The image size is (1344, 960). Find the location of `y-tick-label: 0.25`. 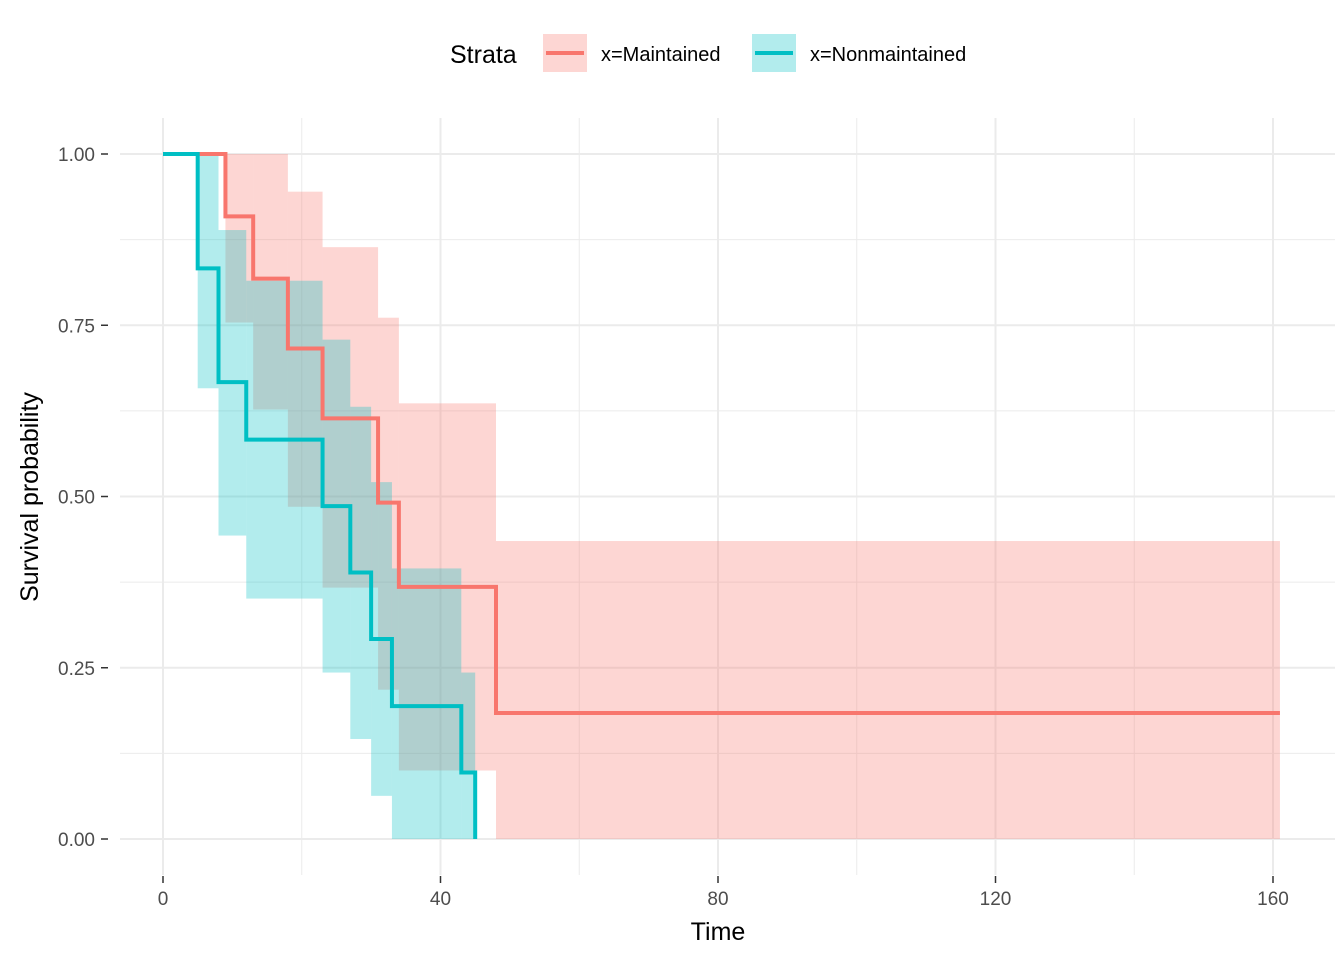

y-tick-label: 0.25 is located at coordinates (76, 669).